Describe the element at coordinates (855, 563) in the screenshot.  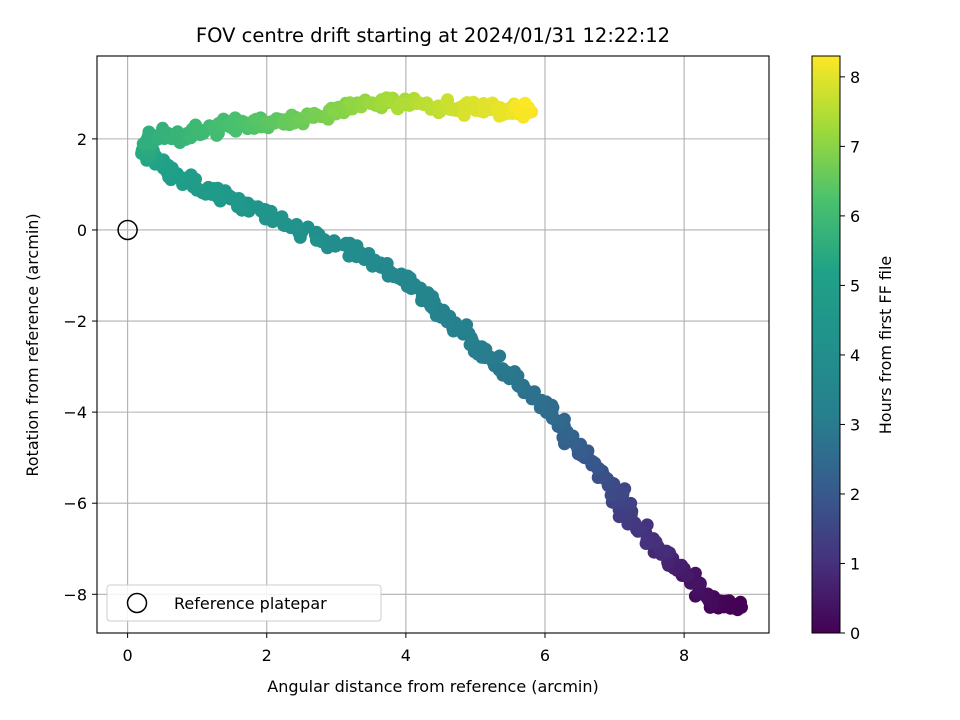
I see `colorbar-tick-label: 1` at that location.